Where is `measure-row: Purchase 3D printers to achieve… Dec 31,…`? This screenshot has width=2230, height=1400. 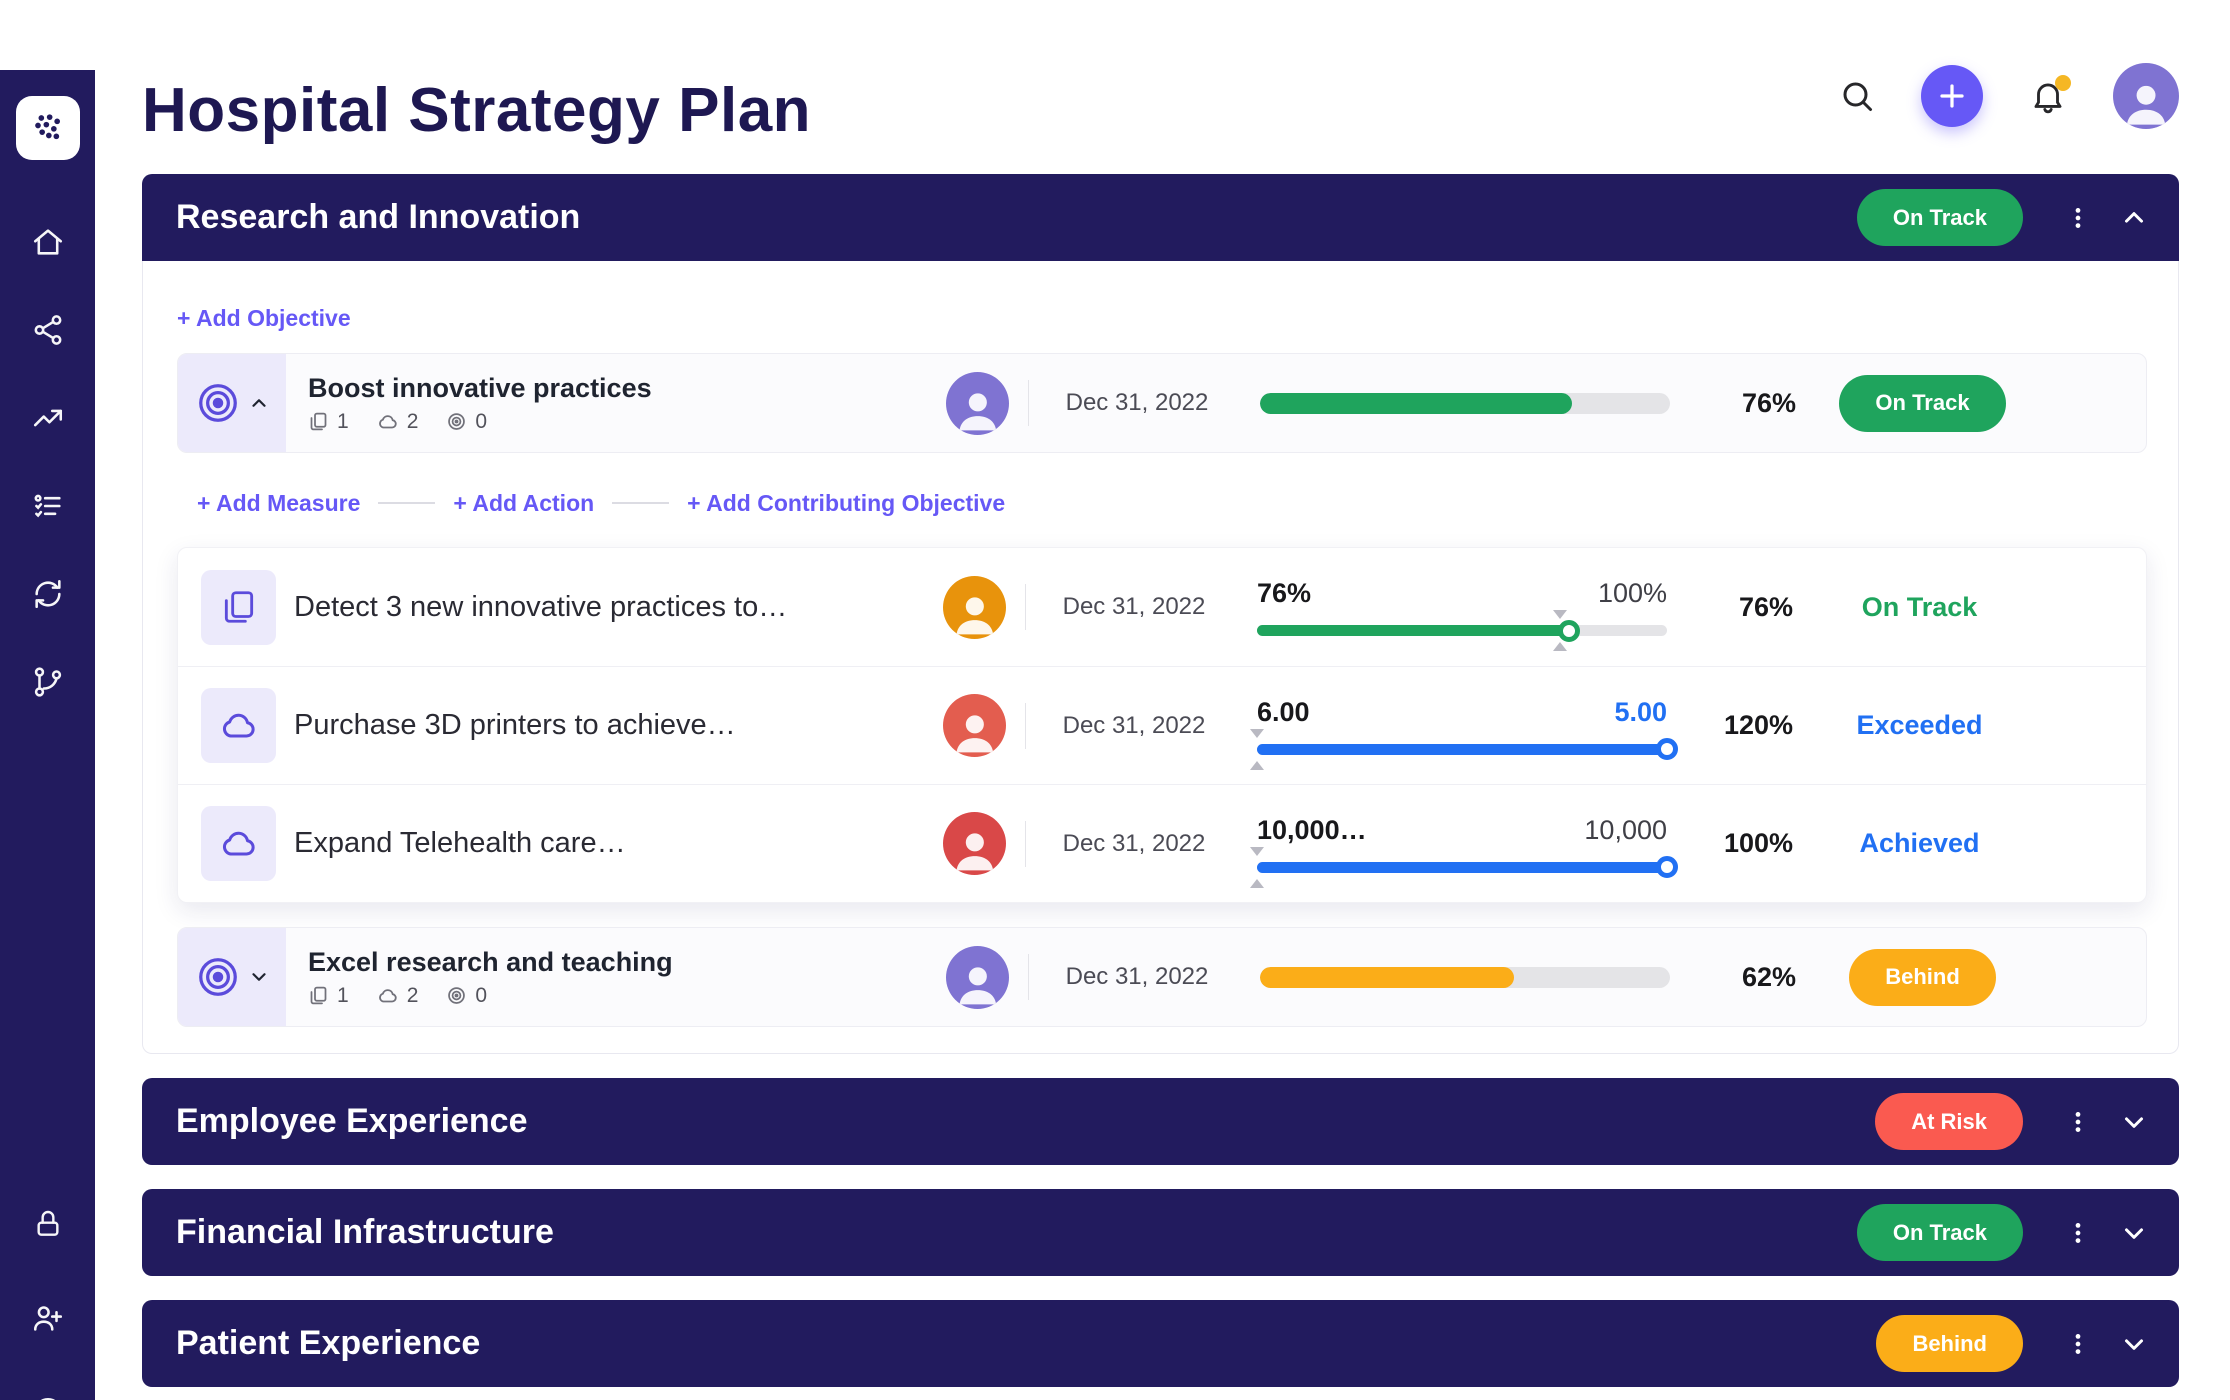
measure-row: Purchase 3D printers to achieve… Dec 31,… is located at coordinates (1162, 725).